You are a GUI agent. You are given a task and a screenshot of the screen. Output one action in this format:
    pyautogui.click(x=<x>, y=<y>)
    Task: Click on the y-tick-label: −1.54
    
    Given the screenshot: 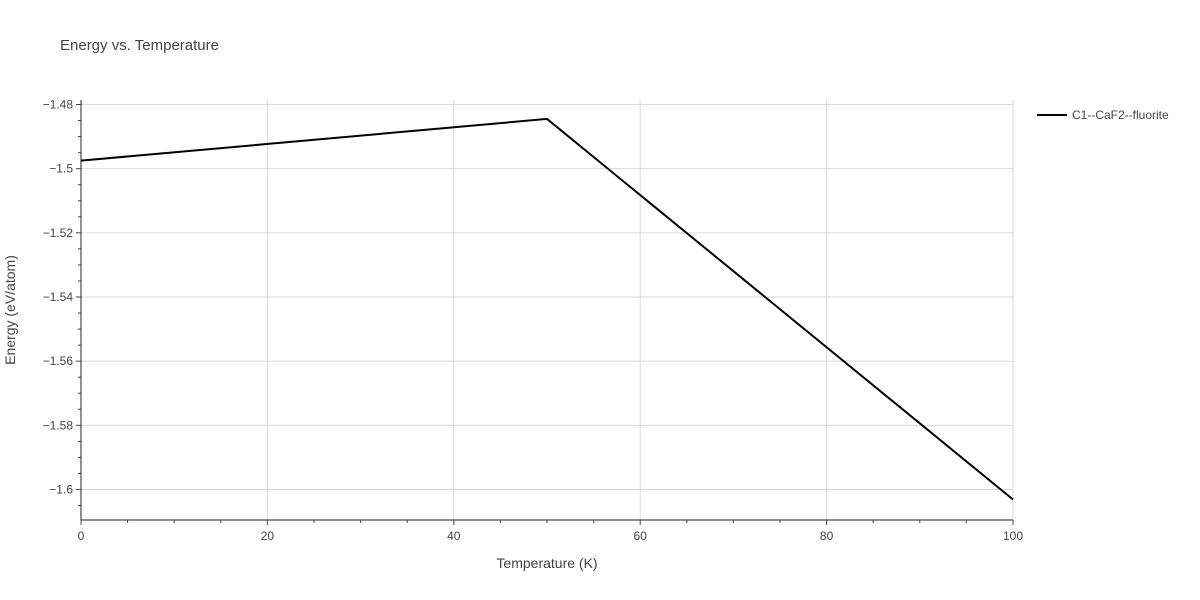 What is the action you would take?
    pyautogui.click(x=58, y=297)
    